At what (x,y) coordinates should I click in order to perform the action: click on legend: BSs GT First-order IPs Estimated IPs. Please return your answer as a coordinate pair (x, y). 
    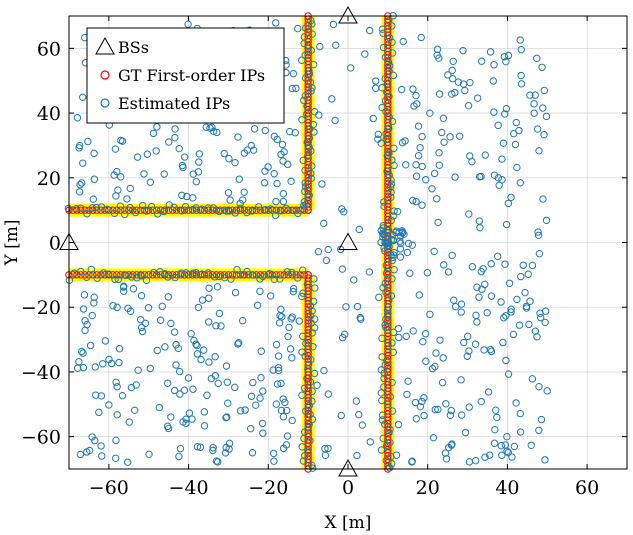
    Looking at the image, I should click on (185, 75).